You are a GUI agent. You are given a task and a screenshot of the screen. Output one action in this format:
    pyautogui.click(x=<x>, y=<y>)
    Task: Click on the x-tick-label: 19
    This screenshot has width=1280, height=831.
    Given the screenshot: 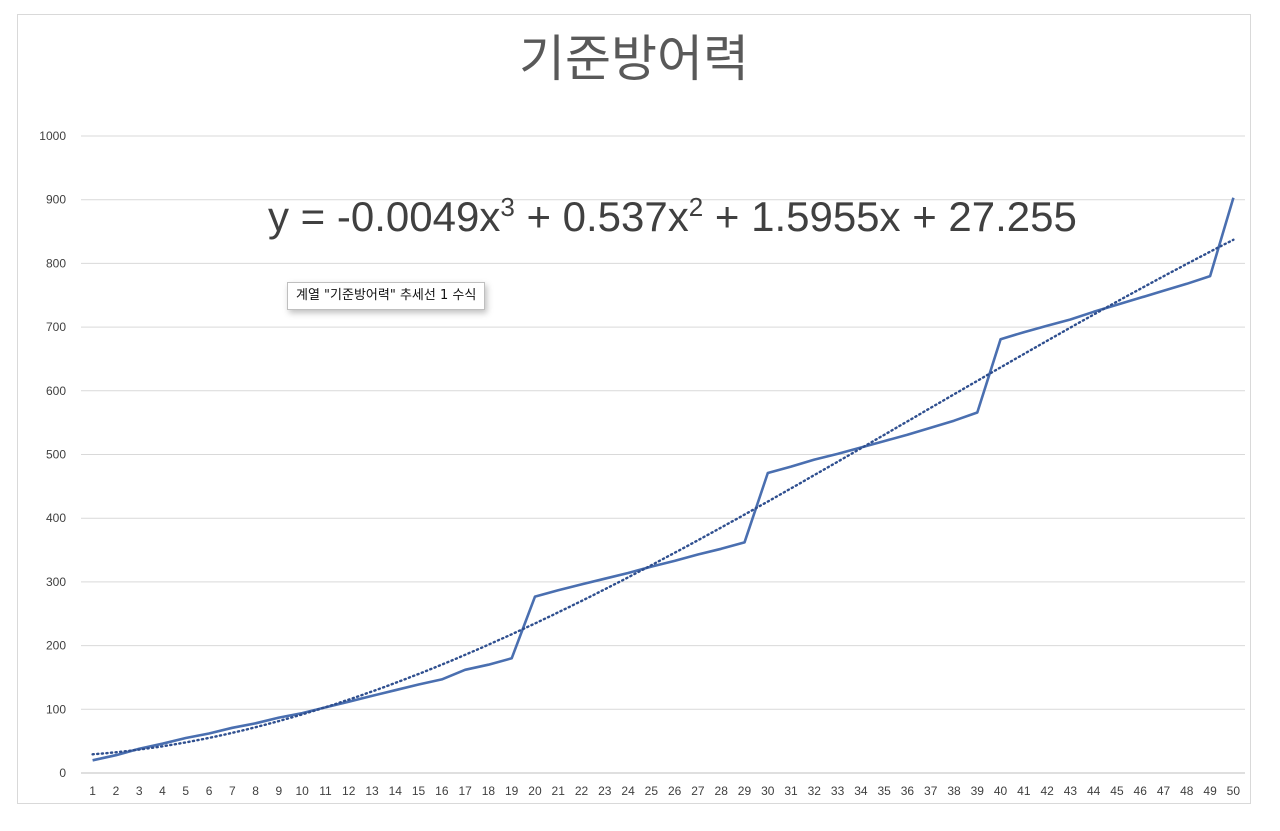 What is the action you would take?
    pyautogui.click(x=512, y=791)
    